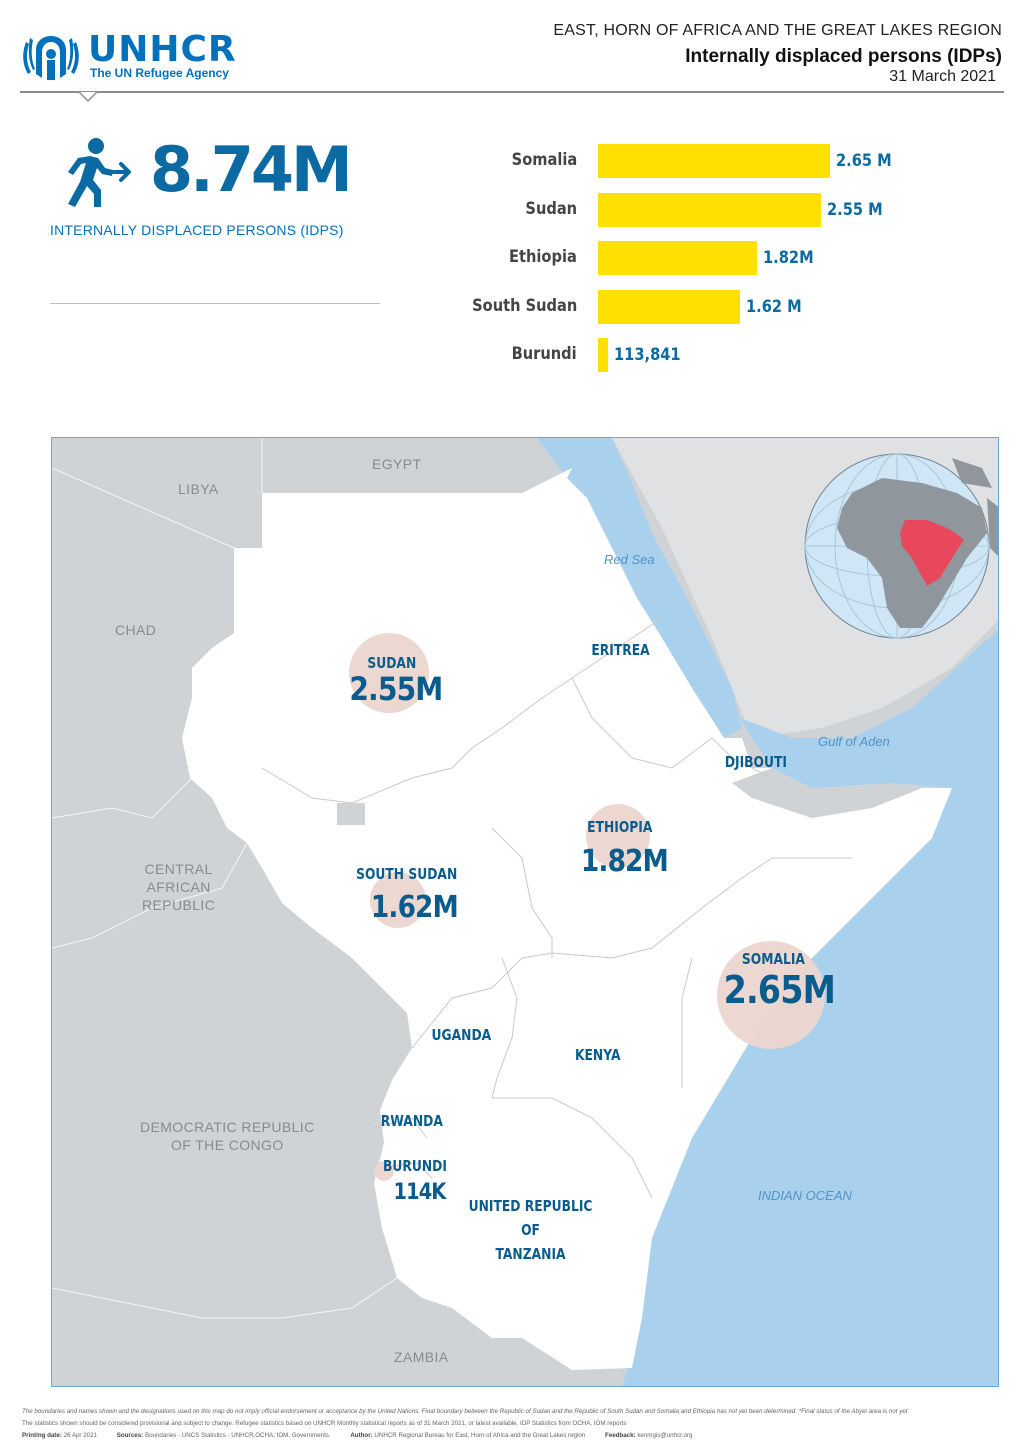 The width and height of the screenshot is (1024, 1448). I want to click on bar-row-south-sudan: South Sudan 1.62 M, so click(720, 306).